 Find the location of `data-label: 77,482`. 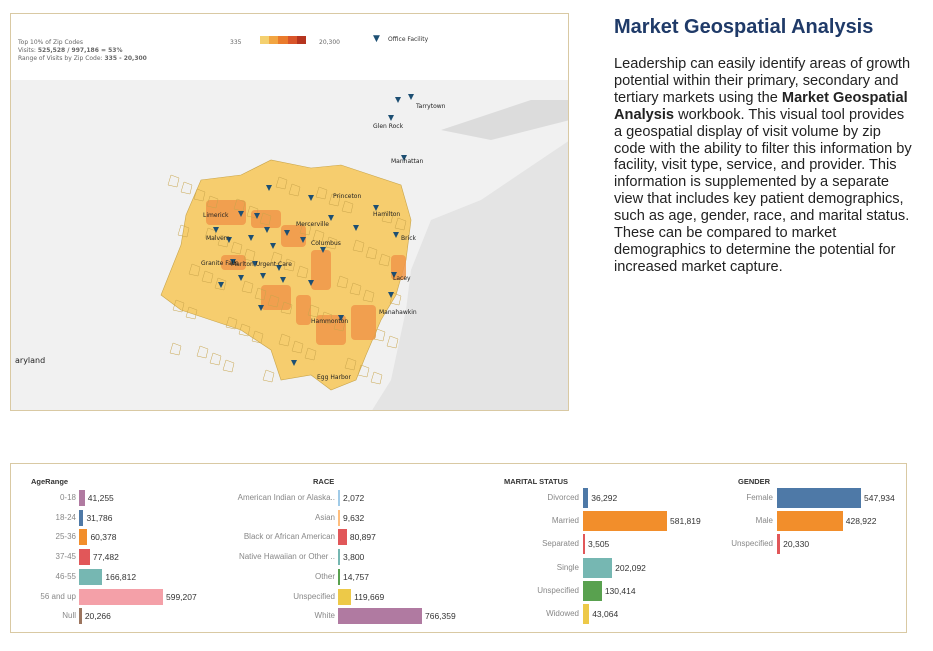

data-label: 77,482 is located at coordinates (105, 557).